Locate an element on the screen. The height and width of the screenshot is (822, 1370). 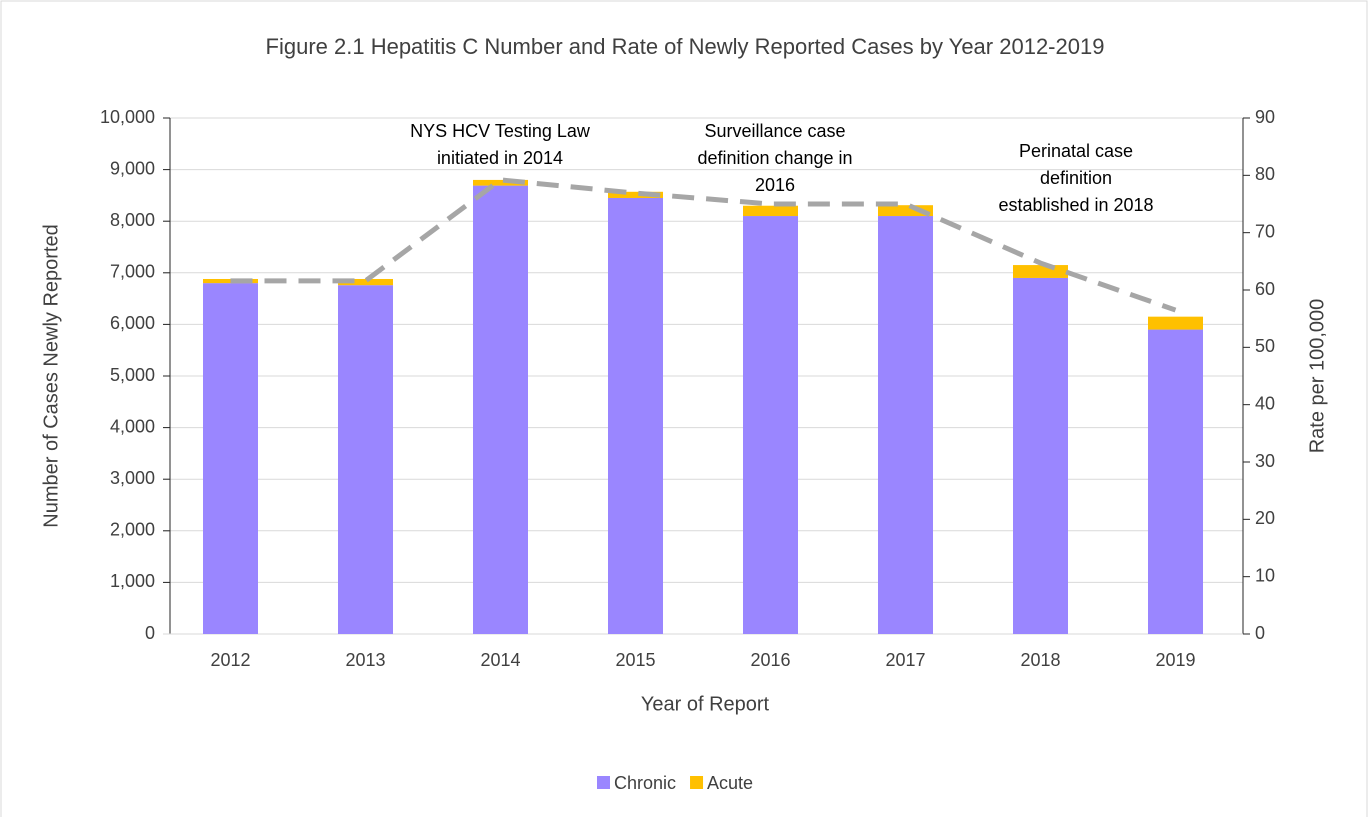
x-tick-label: 2017 is located at coordinates (905, 660).